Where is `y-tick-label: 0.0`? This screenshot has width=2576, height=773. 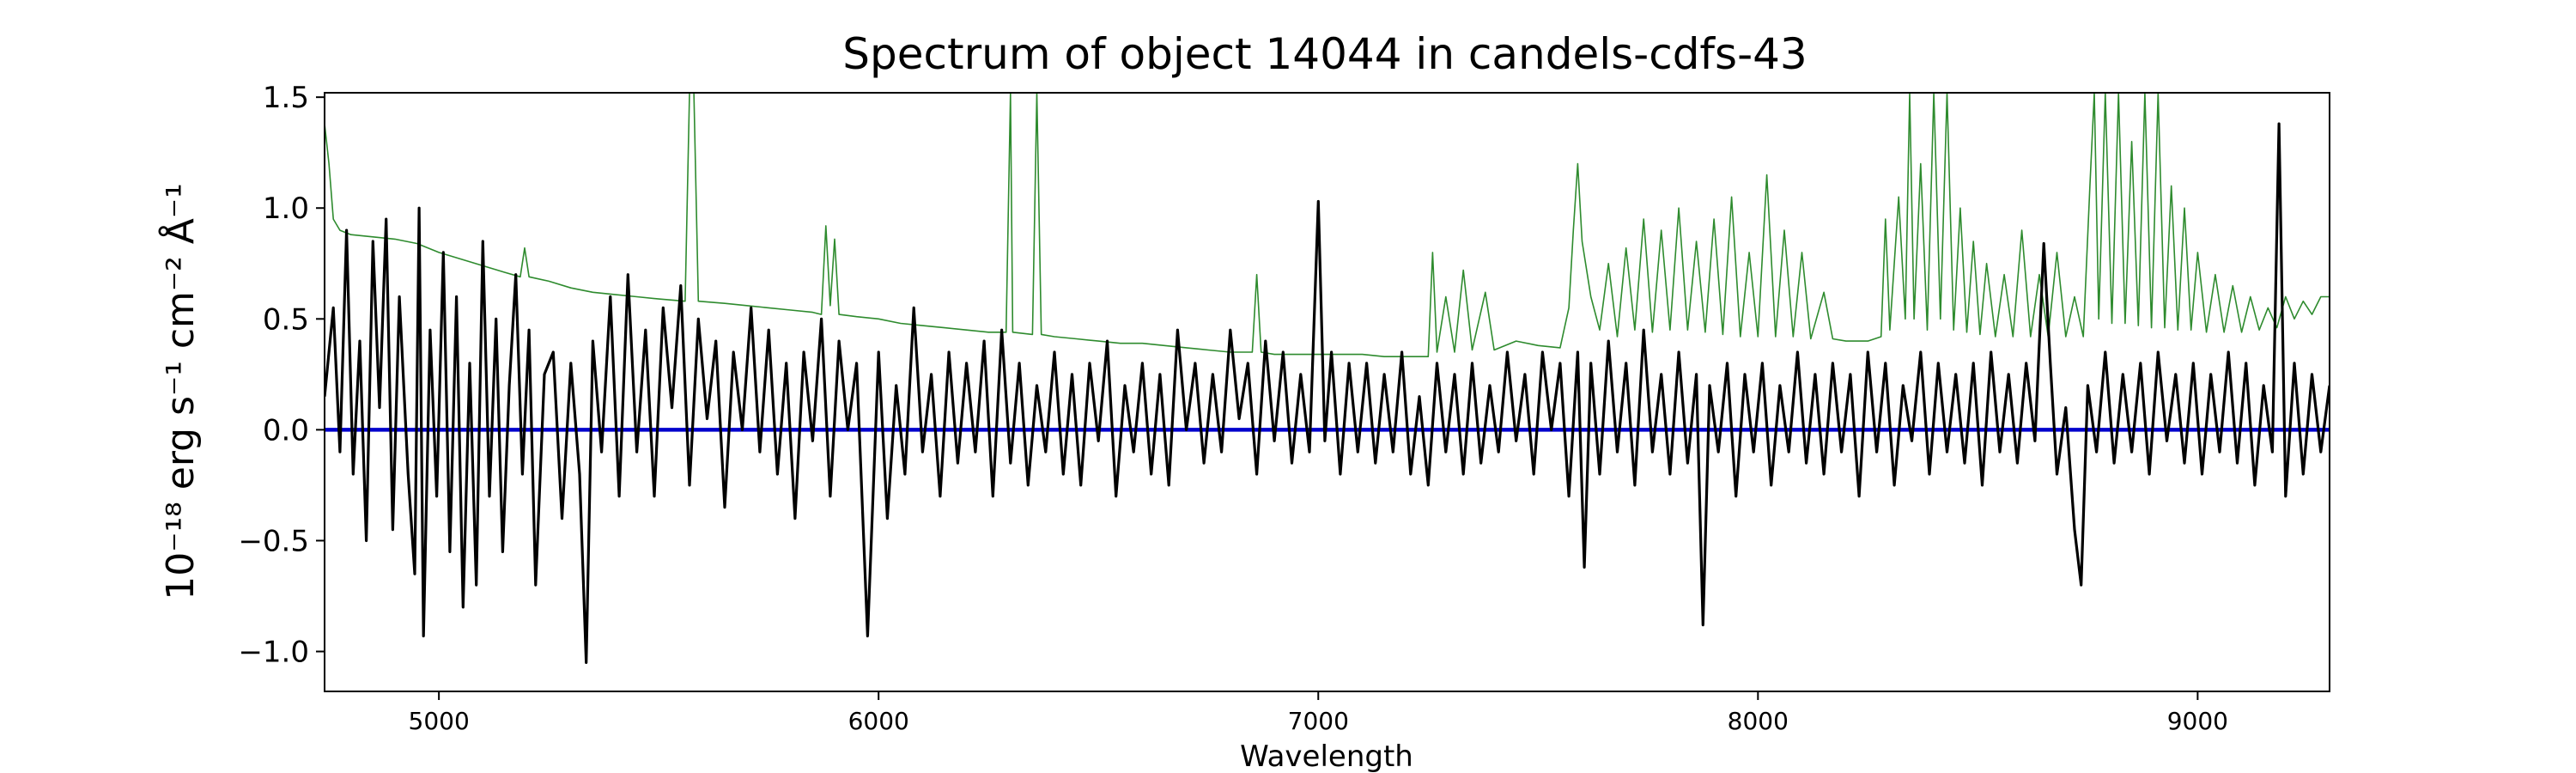
y-tick-label: 0.0 is located at coordinates (286, 430).